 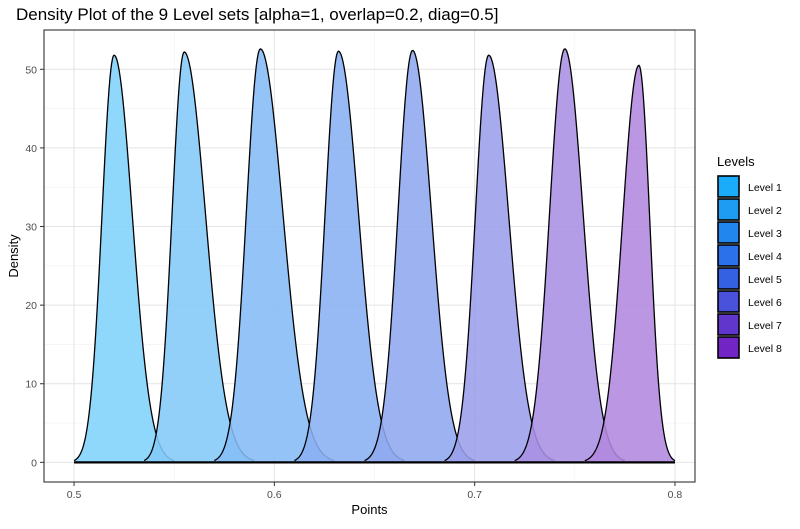 What do you see at coordinates (31, 149) in the screenshot?
I see `y-tick-label: 40` at bounding box center [31, 149].